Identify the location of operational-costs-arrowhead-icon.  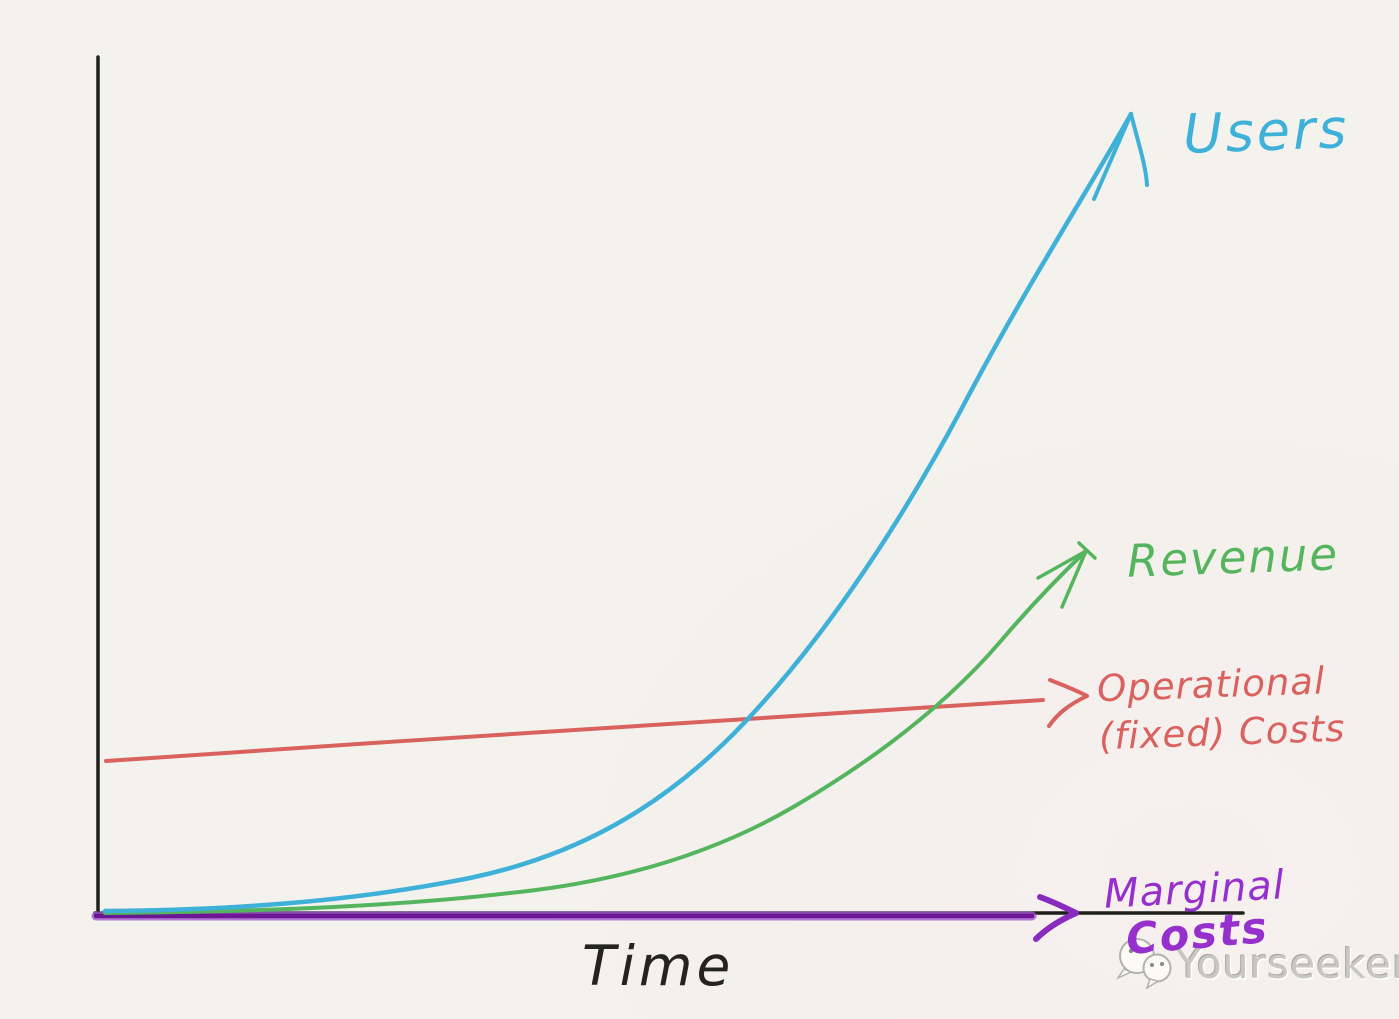
(1068, 703).